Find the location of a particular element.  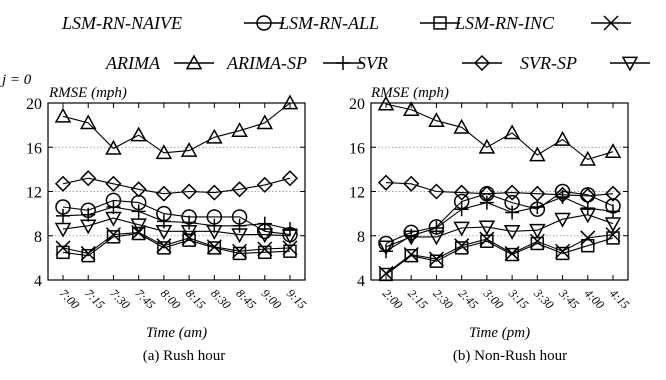

legend-label: LSM-RN-INC is located at coordinates (504, 23).